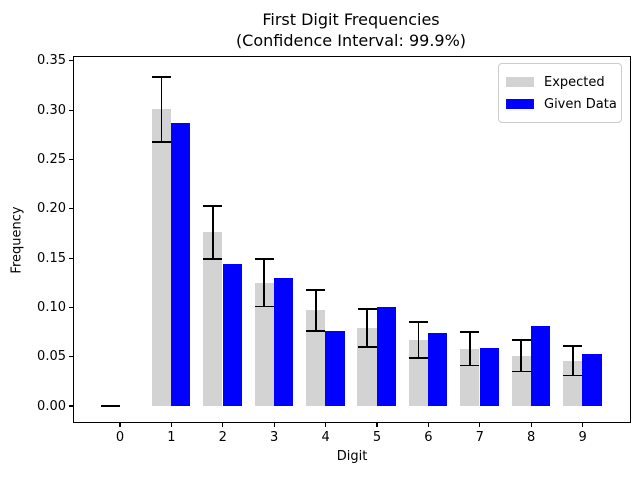 The width and height of the screenshot is (640, 480). Describe the element at coordinates (51, 61) in the screenshot. I see `y-tick-label: 0.35` at that location.